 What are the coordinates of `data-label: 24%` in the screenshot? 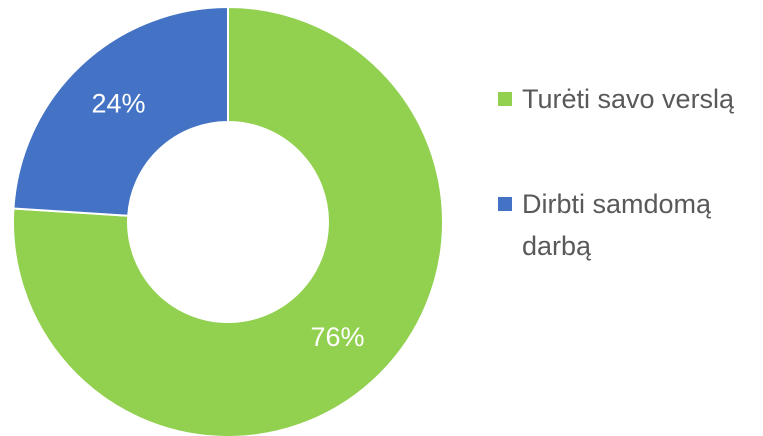 It's located at (118, 103).